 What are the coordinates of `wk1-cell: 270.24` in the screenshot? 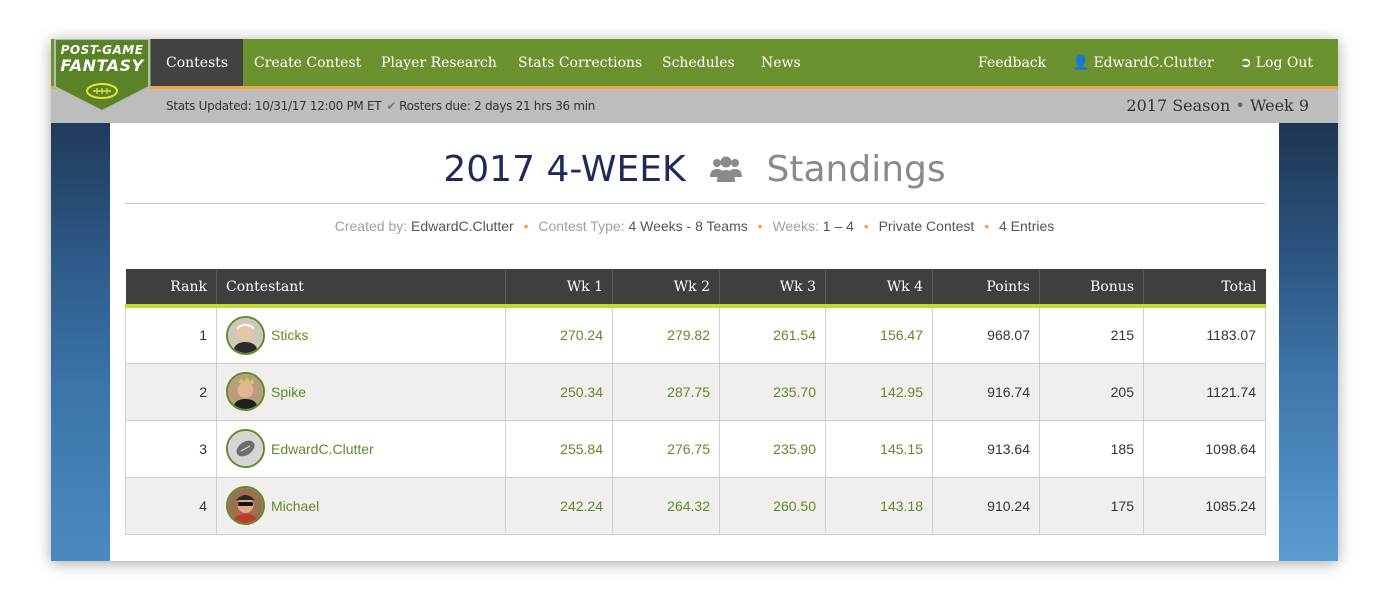 It's located at (559, 334).